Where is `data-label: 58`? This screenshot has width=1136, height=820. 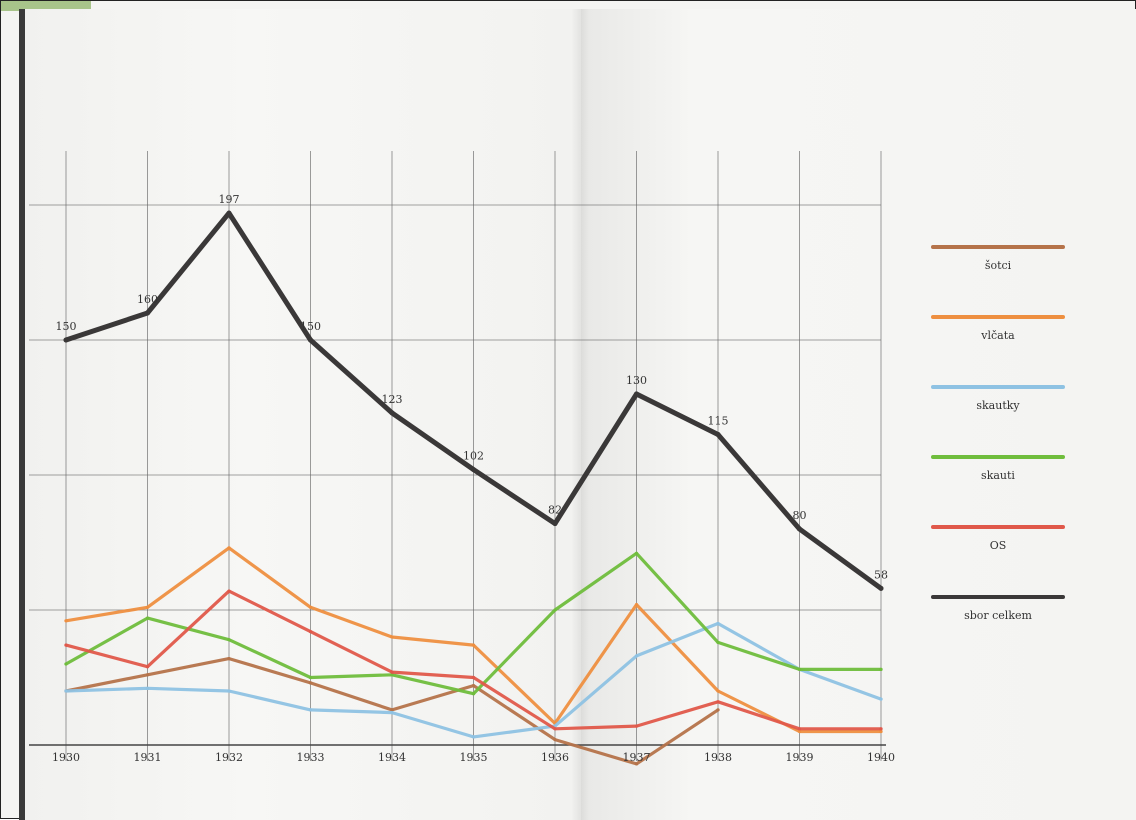 data-label: 58 is located at coordinates (881, 574).